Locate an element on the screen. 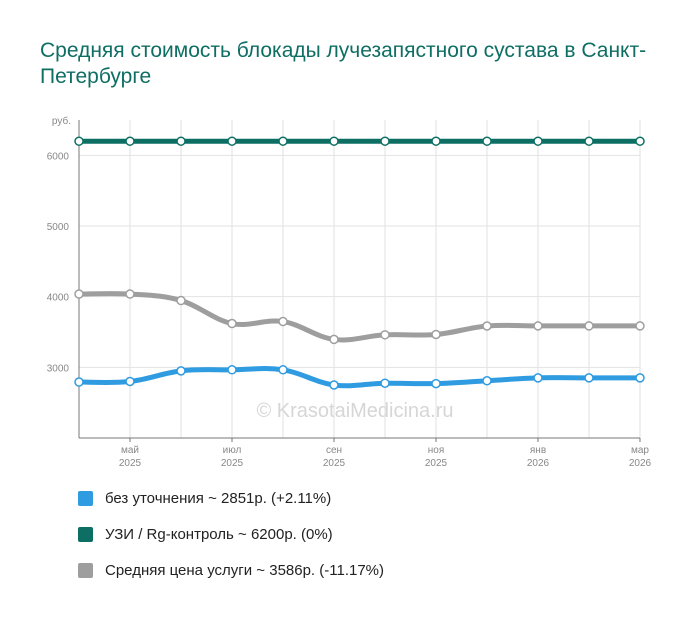  x-tick-label: ноя is located at coordinates (436, 450).